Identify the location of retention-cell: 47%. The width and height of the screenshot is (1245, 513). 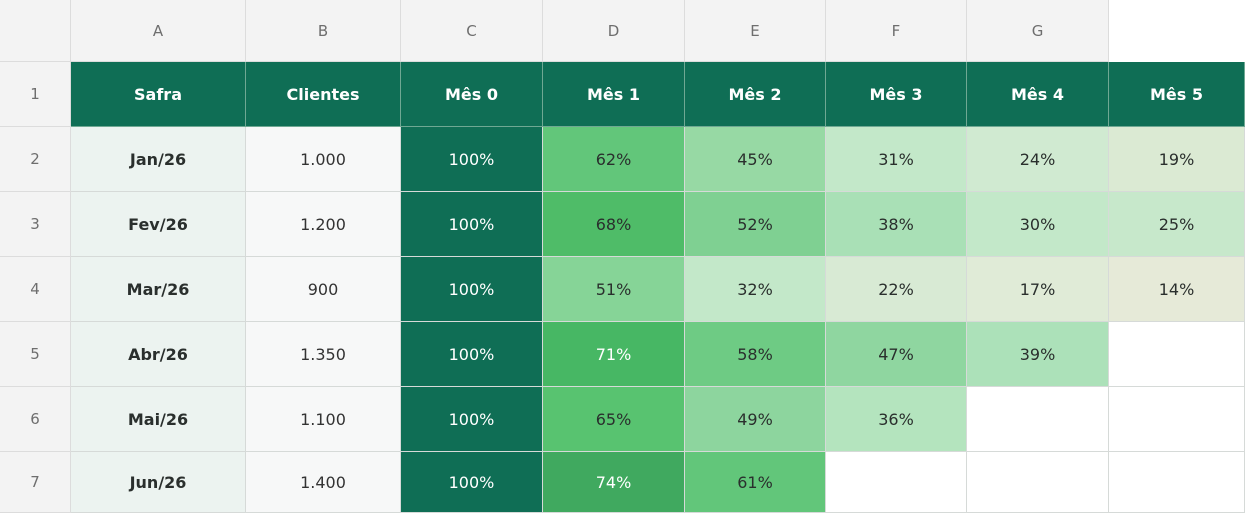
(896, 354).